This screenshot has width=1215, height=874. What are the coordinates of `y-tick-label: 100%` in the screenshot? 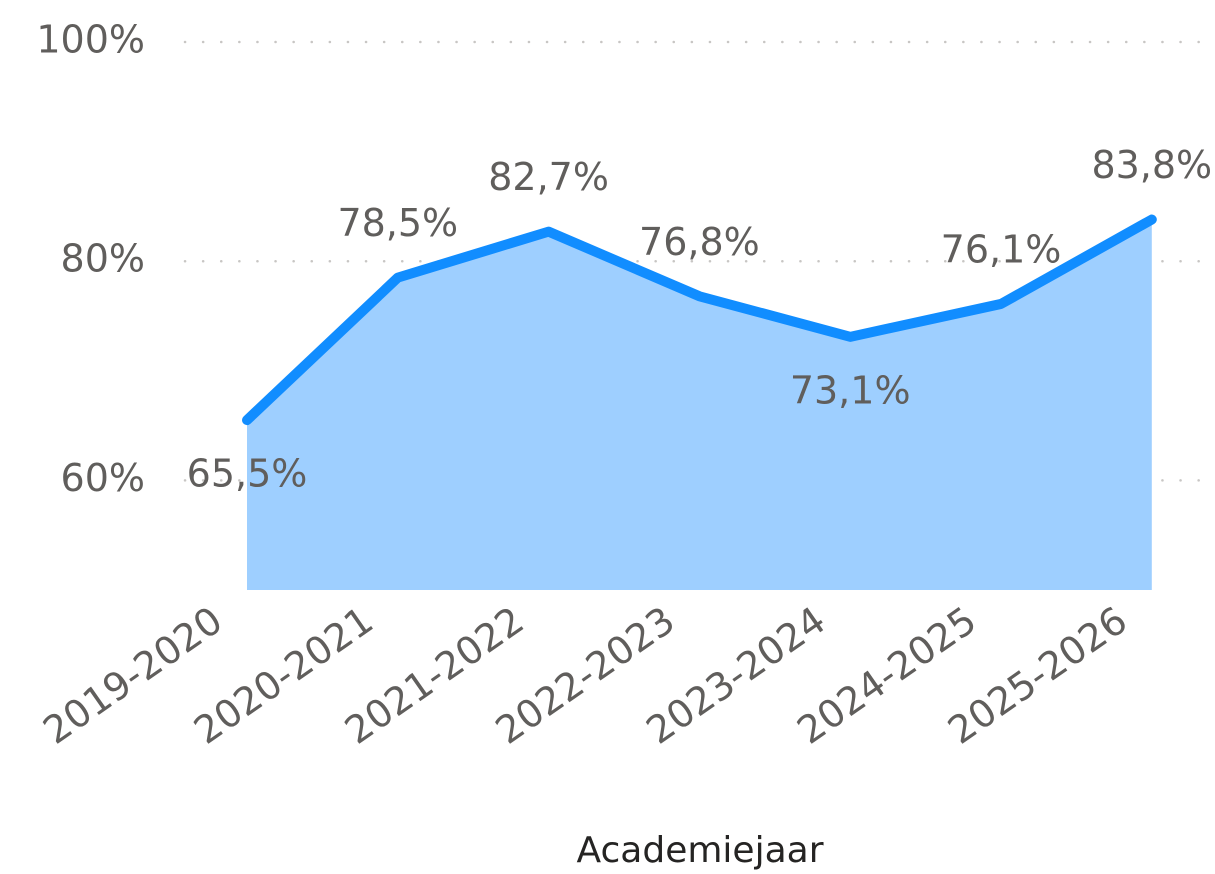 It's located at (90, 40).